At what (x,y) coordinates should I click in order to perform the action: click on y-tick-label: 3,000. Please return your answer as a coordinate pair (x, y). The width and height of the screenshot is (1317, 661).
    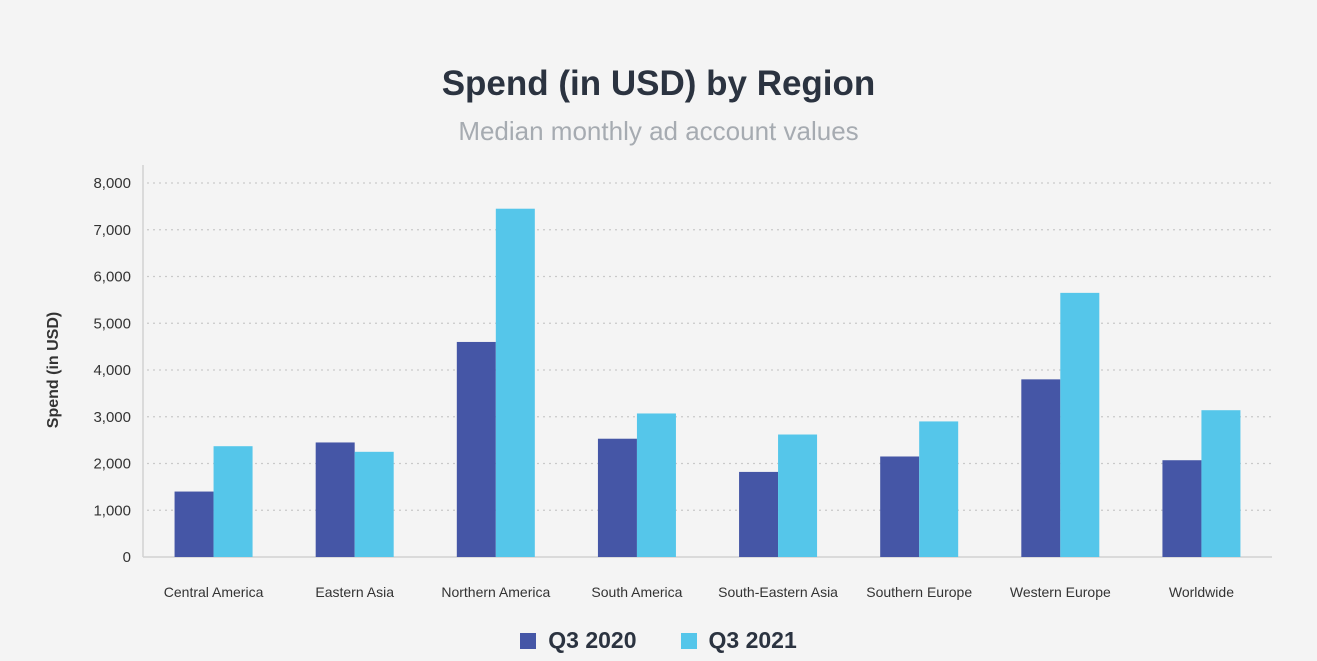
    Looking at the image, I should click on (112, 417).